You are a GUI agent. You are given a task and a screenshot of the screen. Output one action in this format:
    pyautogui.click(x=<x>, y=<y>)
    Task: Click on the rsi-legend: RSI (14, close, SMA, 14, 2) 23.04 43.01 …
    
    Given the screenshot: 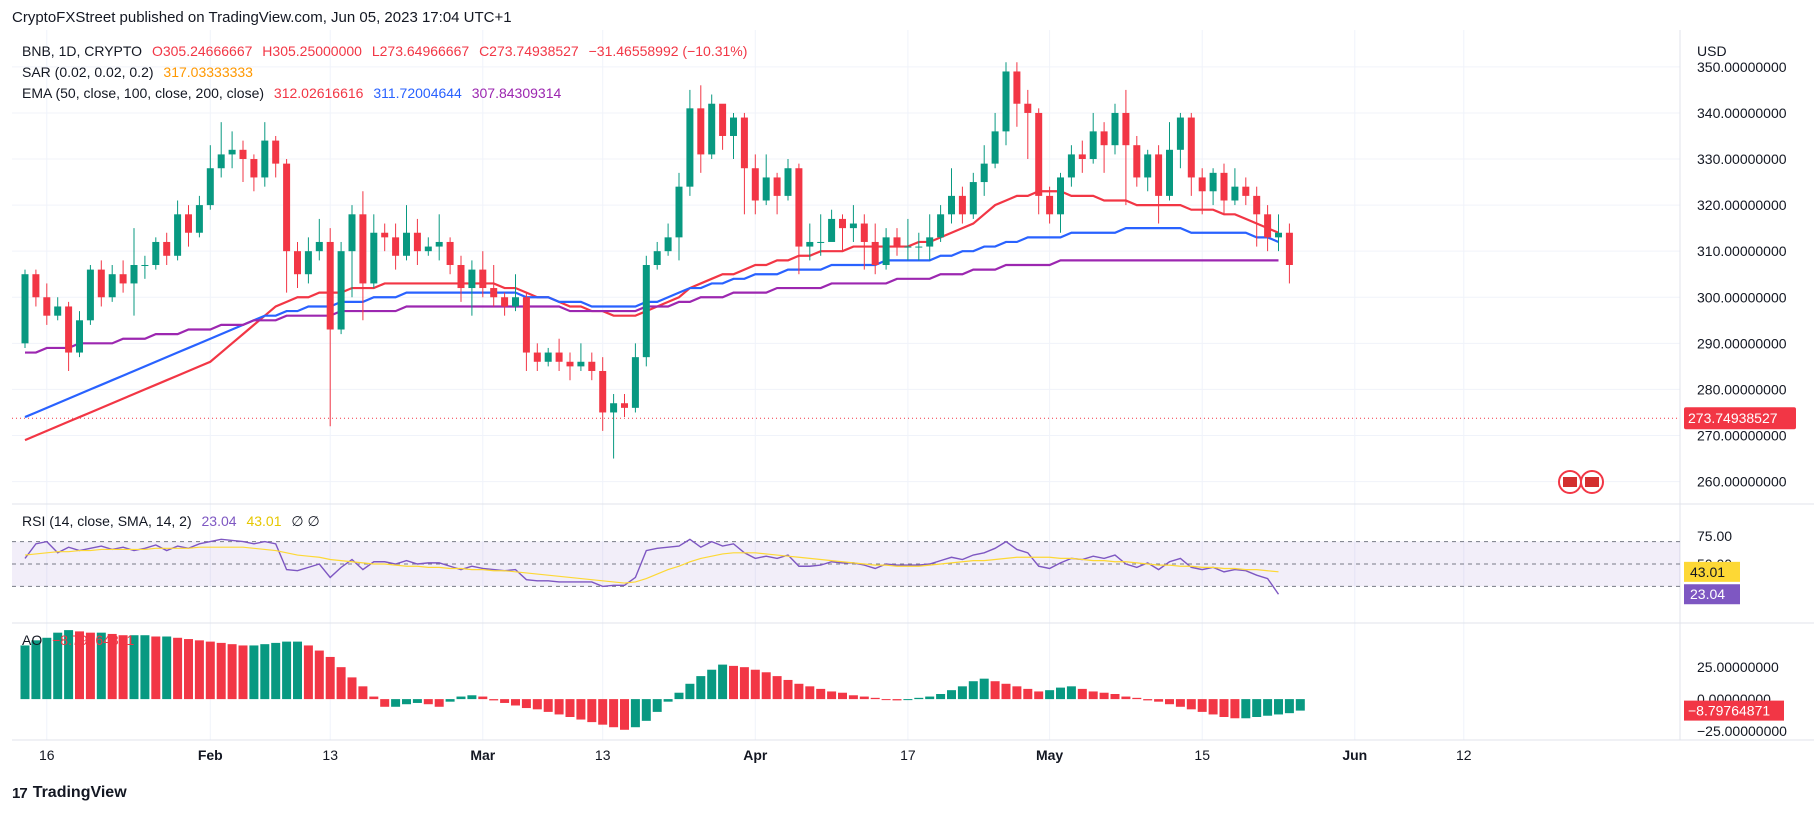 What is the action you would take?
    pyautogui.click(x=174, y=521)
    